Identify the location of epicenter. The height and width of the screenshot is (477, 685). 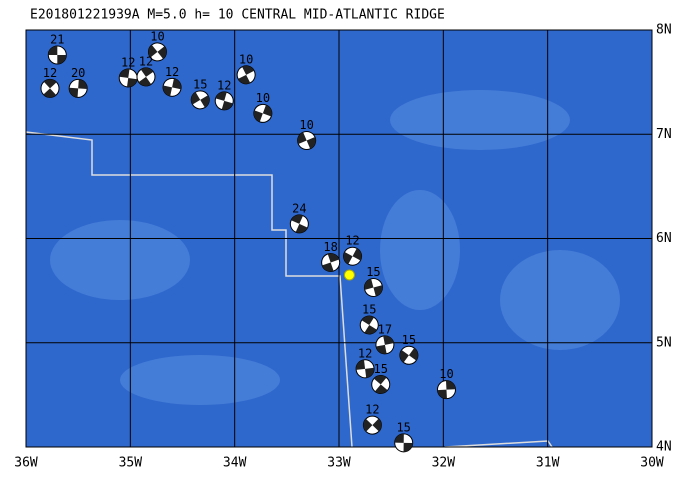
(349, 275).